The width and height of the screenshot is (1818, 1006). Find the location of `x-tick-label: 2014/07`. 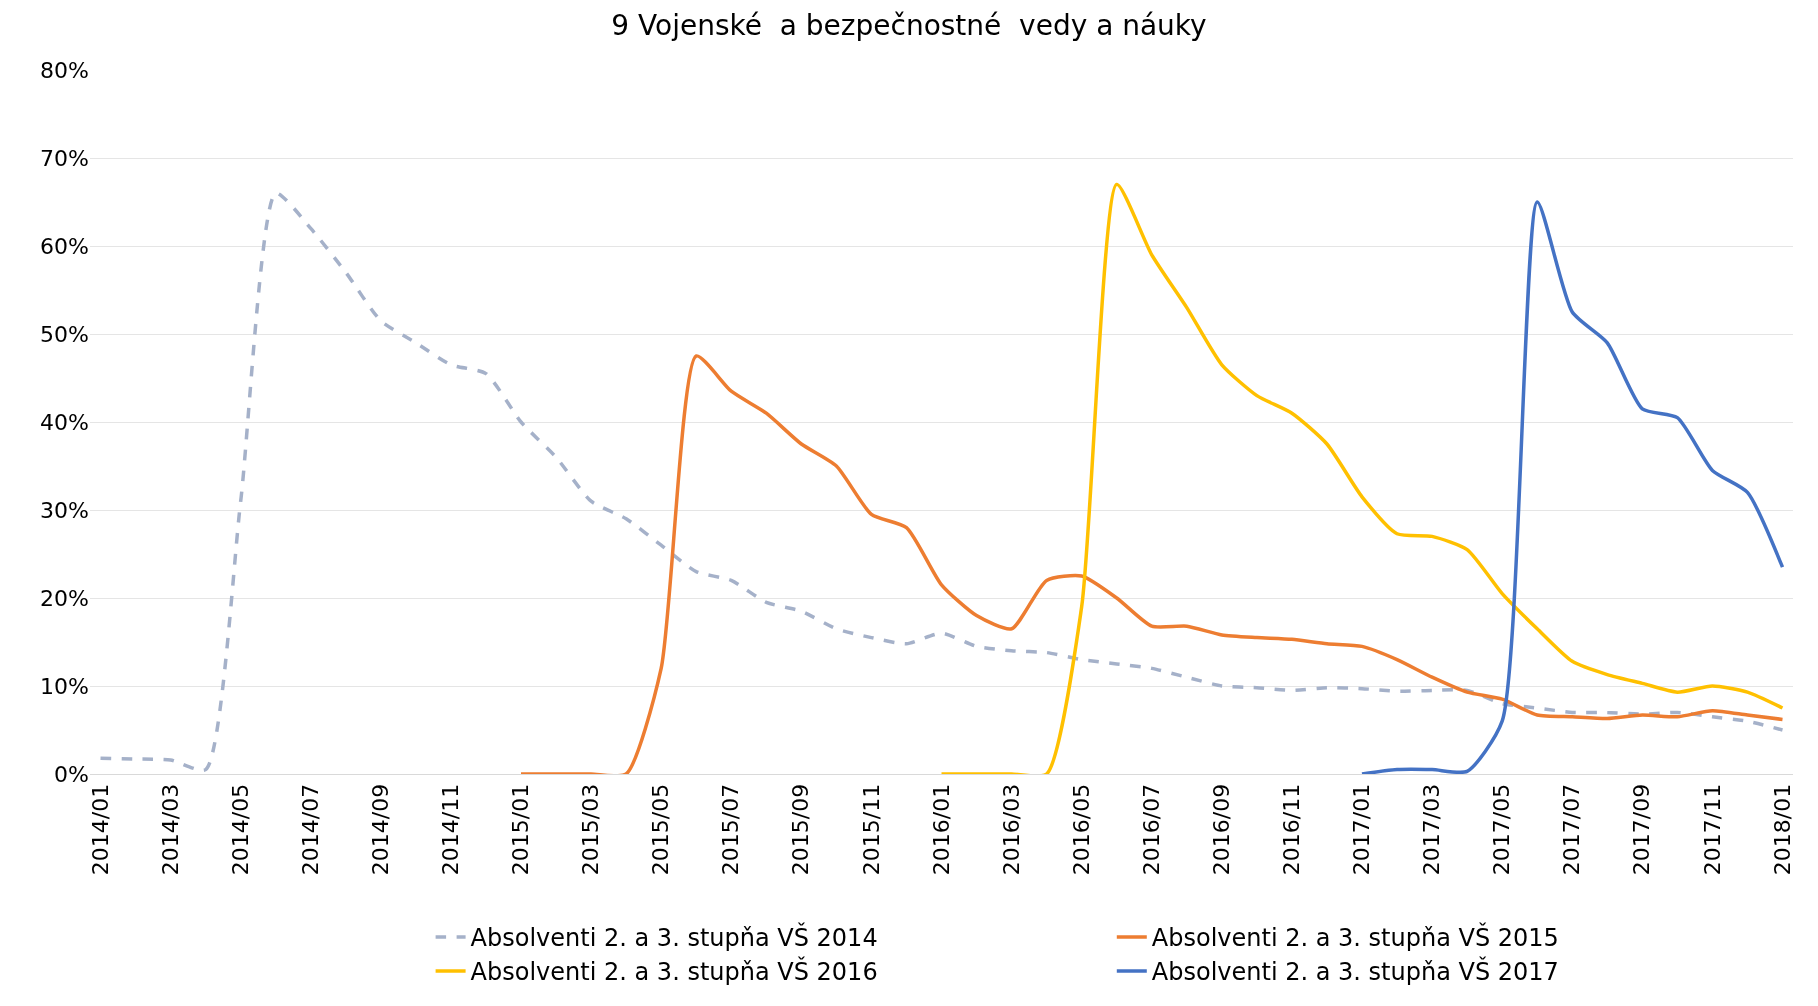

x-tick-label: 2014/07 is located at coordinates (310, 829).